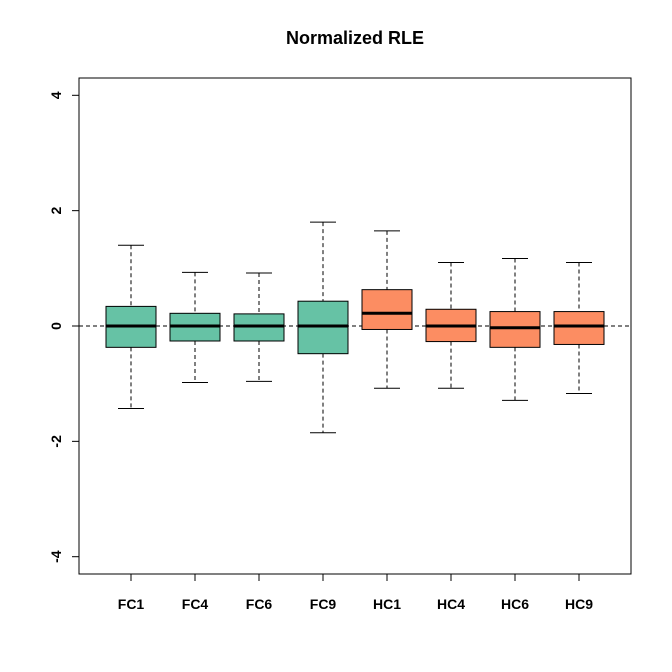 This screenshot has width=672, height=672. What do you see at coordinates (387, 604) in the screenshot?
I see `x-tick-label: HC1` at bounding box center [387, 604].